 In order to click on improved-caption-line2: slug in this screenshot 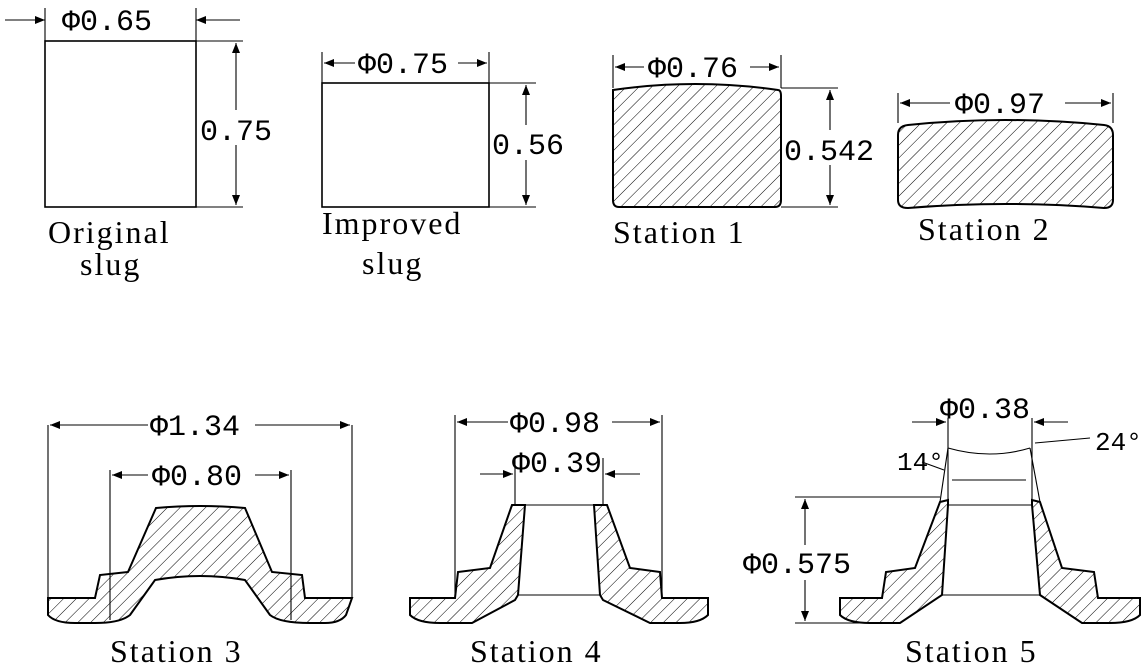, I will do `click(392, 263)`.